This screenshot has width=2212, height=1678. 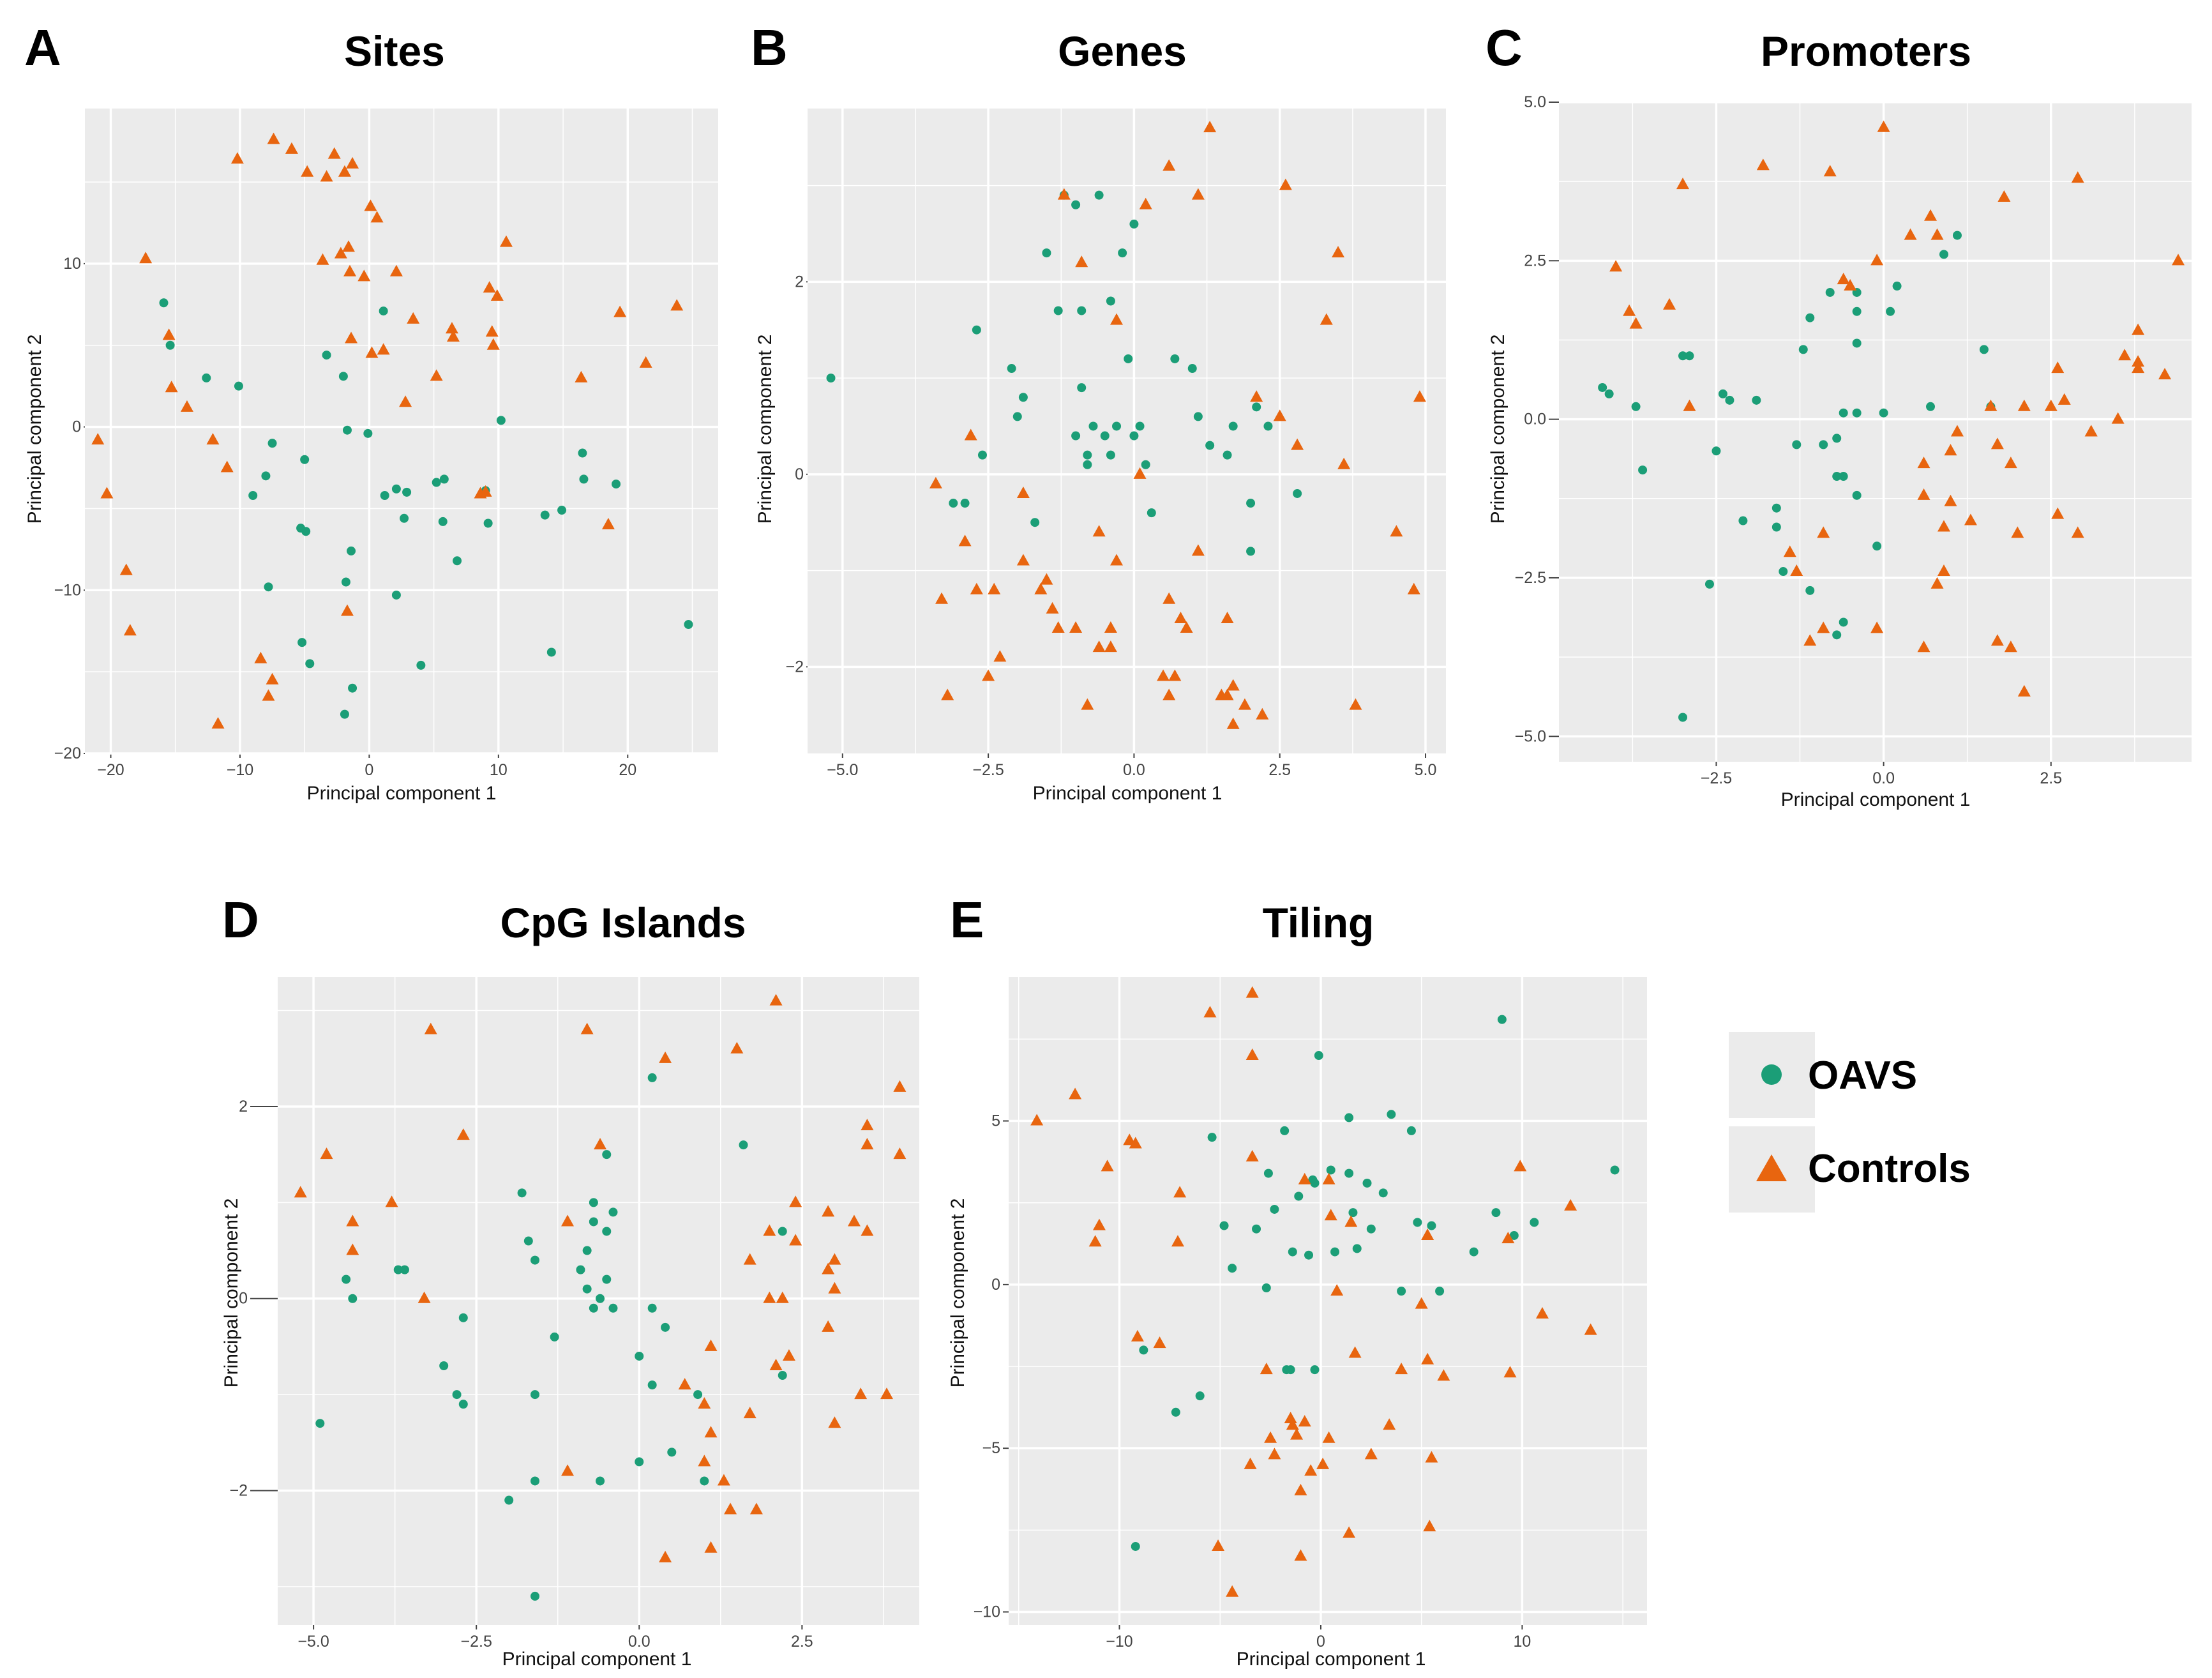 I want to click on x-axis-title-a: Principal component 1, so click(x=402, y=793).